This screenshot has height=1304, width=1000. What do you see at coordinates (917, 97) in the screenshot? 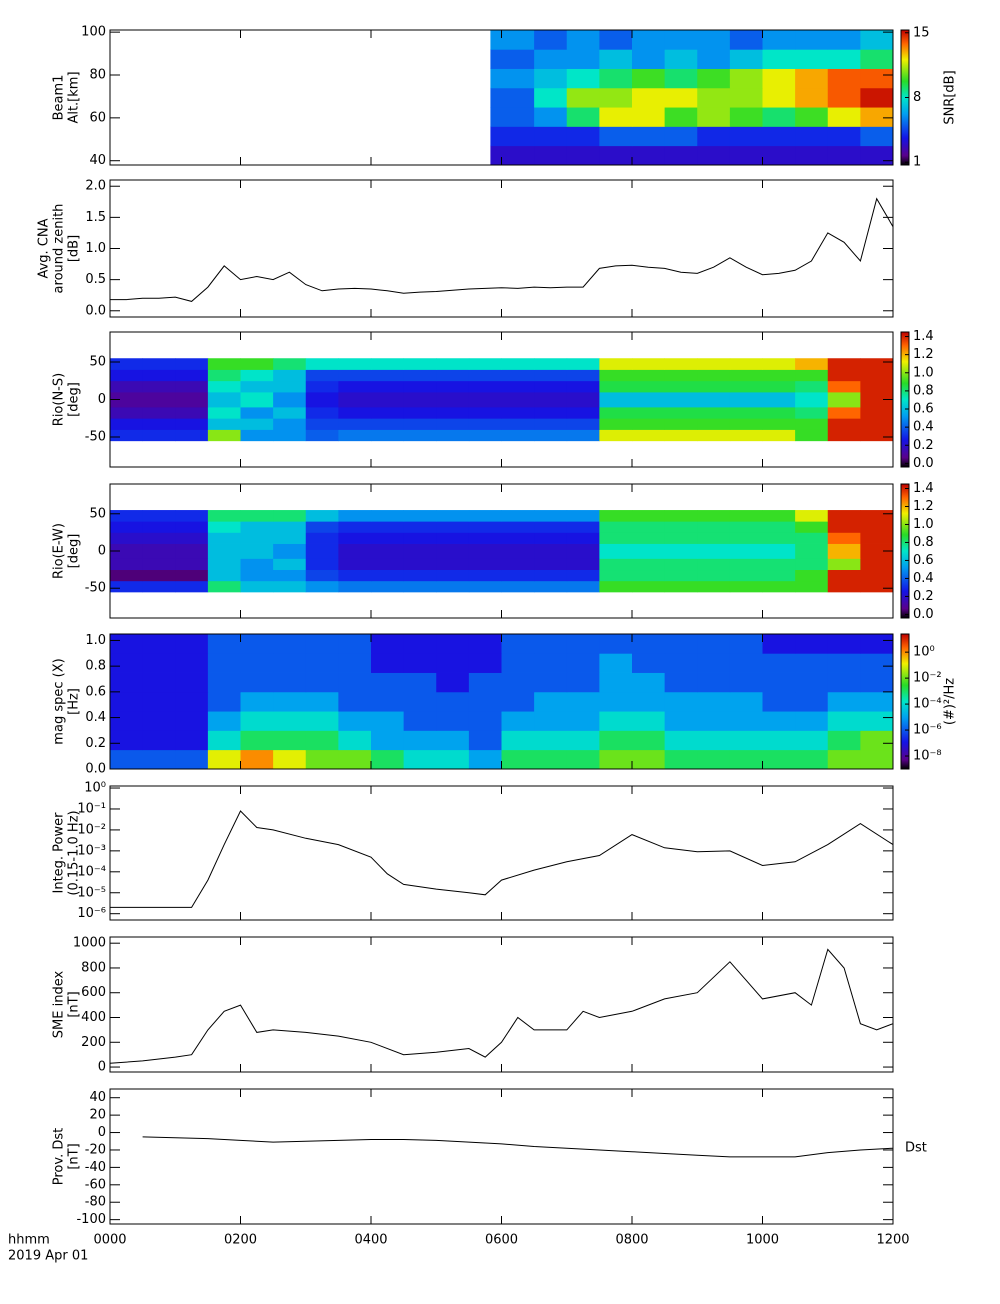
I see `colorbar-tick-label: 8` at bounding box center [917, 97].